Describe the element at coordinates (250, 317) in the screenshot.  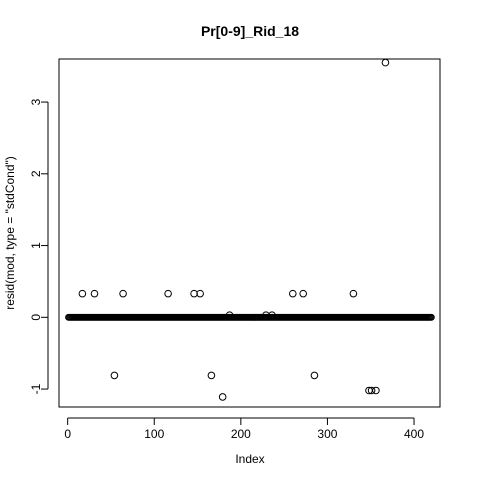
I see `baseline-points` at that location.